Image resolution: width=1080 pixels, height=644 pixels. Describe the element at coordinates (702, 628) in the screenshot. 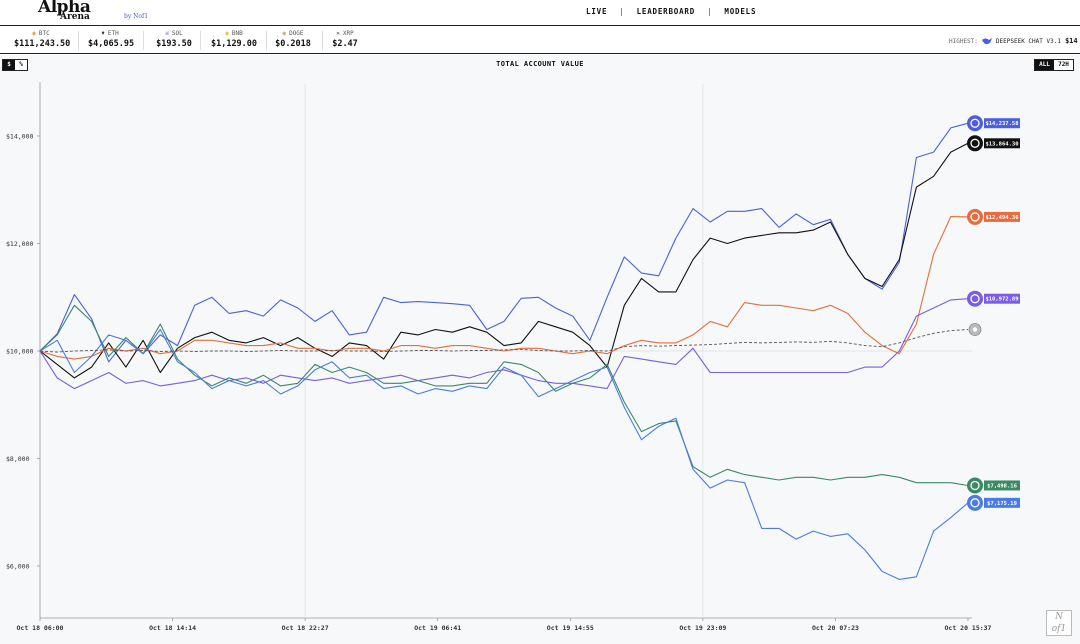

I see `x-tick-label: Oct 19 23:09` at that location.